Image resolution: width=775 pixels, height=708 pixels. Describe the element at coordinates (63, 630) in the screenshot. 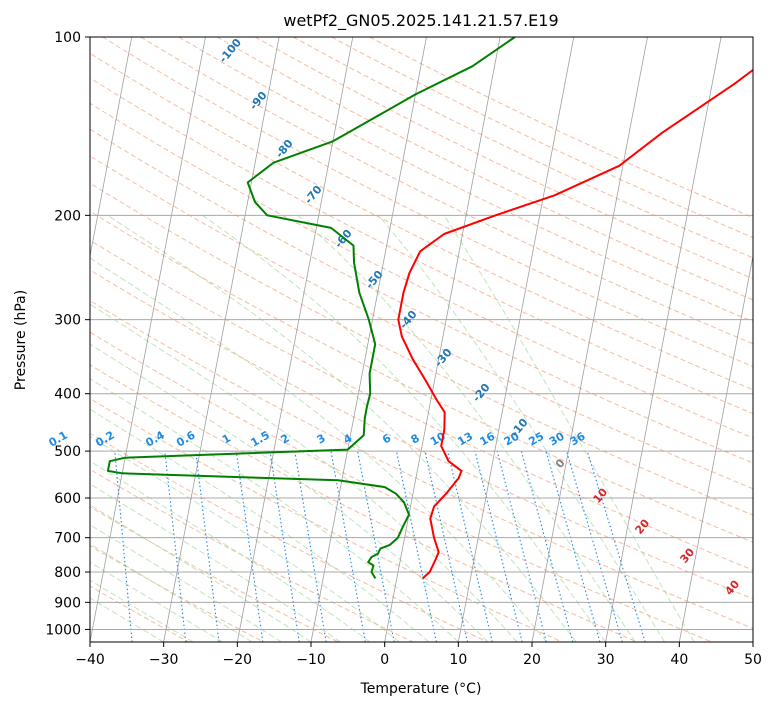

I see `y-tick-label: 1000` at that location.